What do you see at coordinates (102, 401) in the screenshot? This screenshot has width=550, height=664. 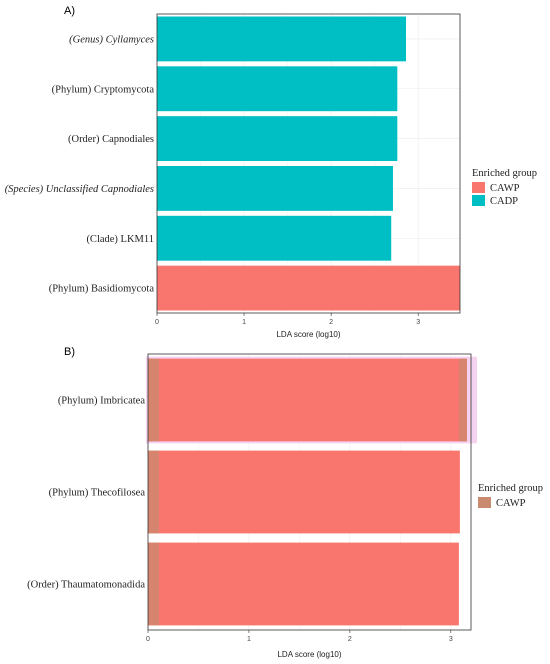 I see `category-label: (Phylum) Imbricatea` at bounding box center [102, 401].